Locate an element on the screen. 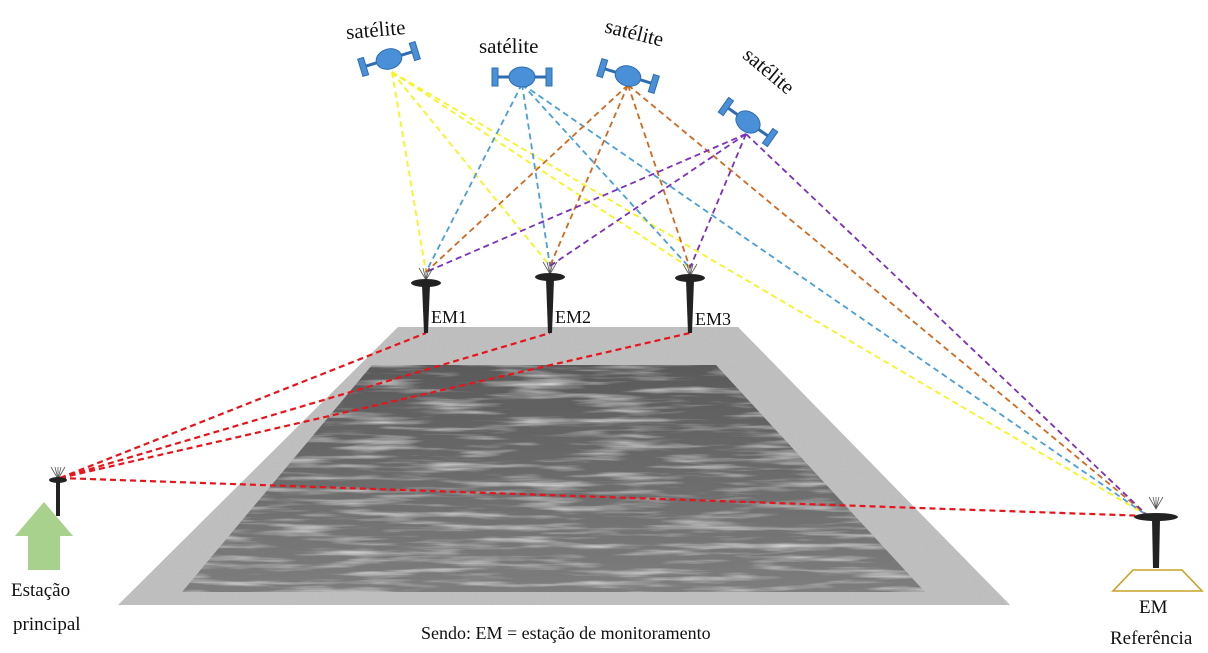 The image size is (1208, 653). main-station-label-line1: Estação is located at coordinates (40, 590).